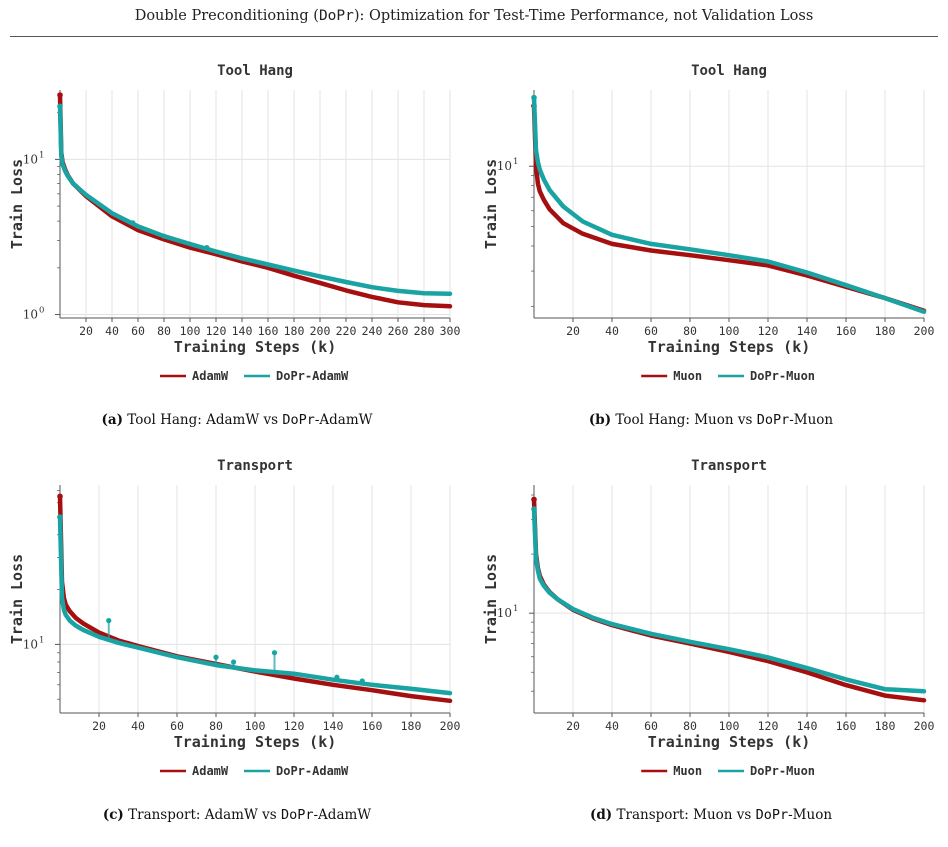 The width and height of the screenshot is (948, 847). What do you see at coordinates (312, 376) in the screenshot?
I see `legend-label: DoPr-AdamW` at bounding box center [312, 376].